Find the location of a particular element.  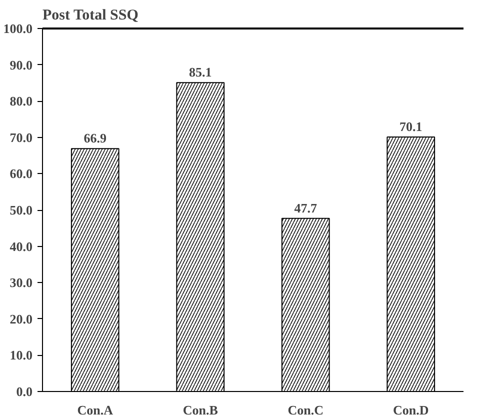

x-tick-label: Con.D is located at coordinates (410, 410).